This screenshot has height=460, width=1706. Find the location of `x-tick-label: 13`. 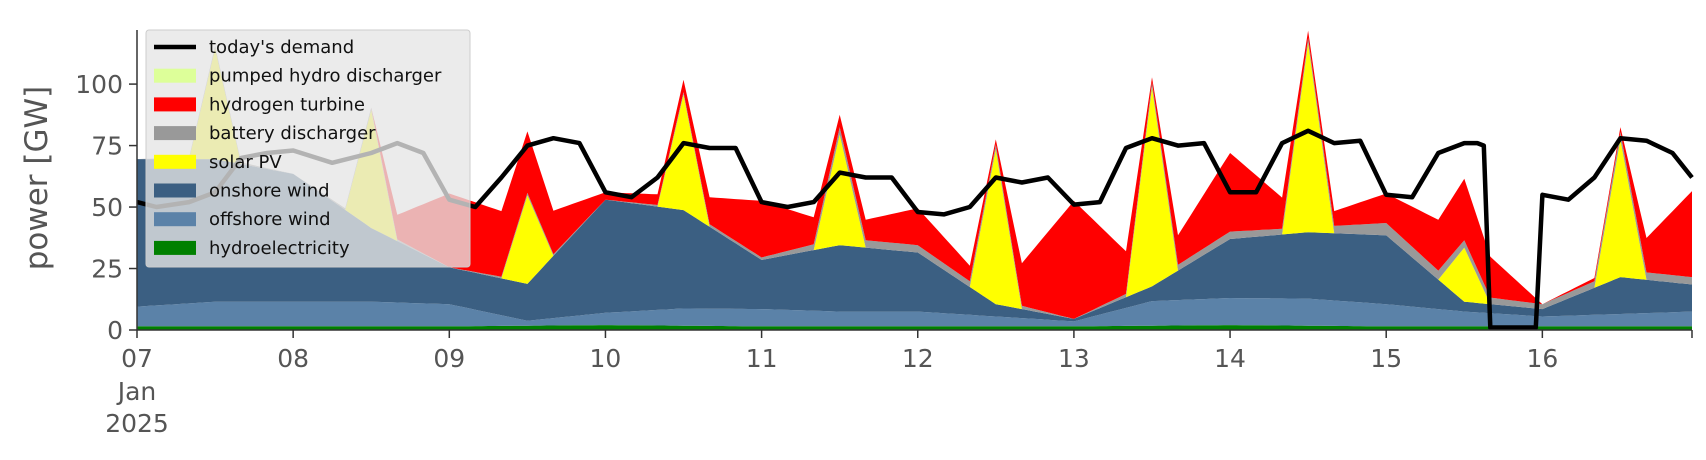

x-tick-label: 13 is located at coordinates (1074, 358).